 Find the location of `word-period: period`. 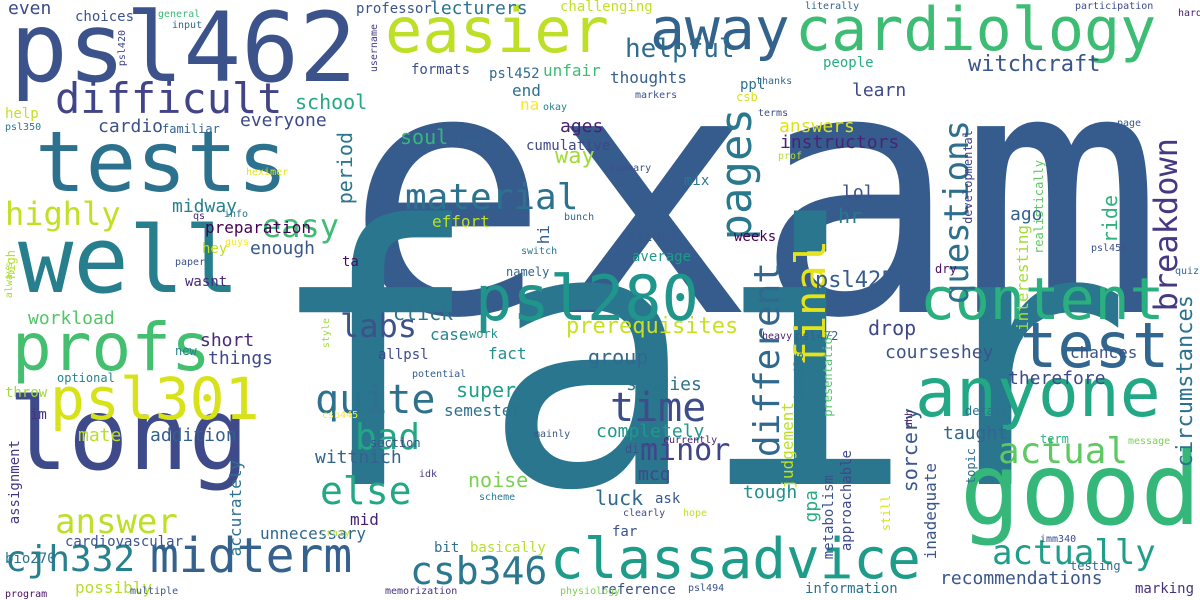

word-period: period is located at coordinates (345, 168).